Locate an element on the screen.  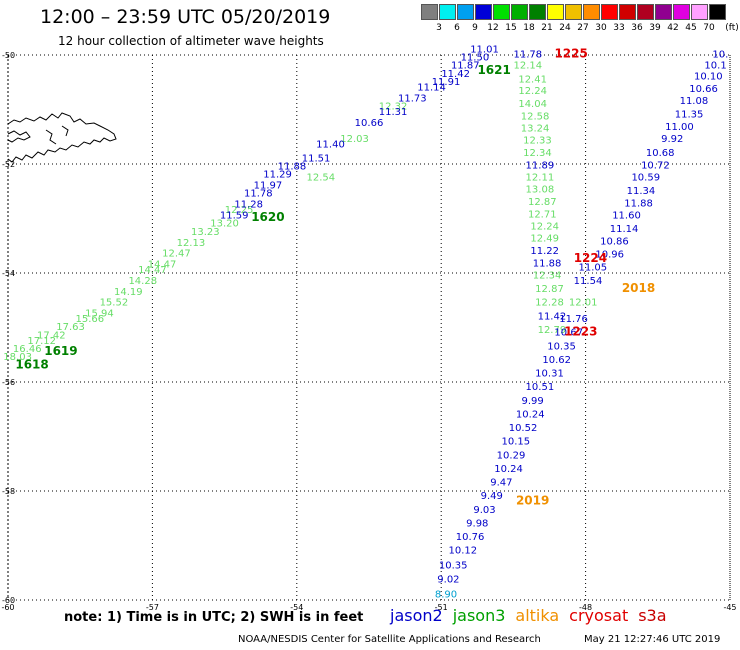
pass-time-label: 1618 is located at coordinates (31, 364).